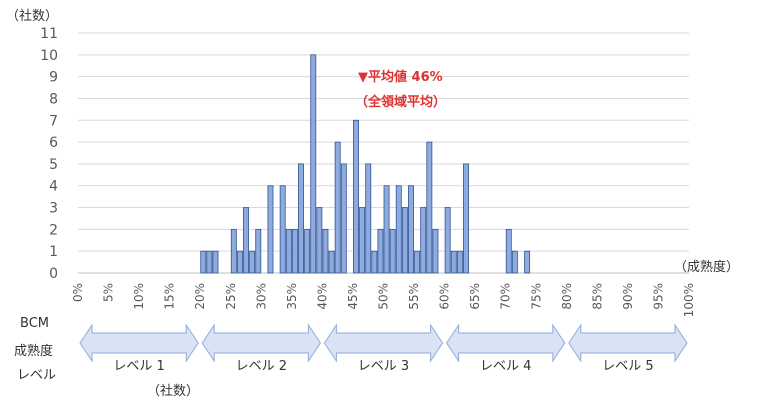  I want to click on y-tick-label: 5, so click(53, 165).